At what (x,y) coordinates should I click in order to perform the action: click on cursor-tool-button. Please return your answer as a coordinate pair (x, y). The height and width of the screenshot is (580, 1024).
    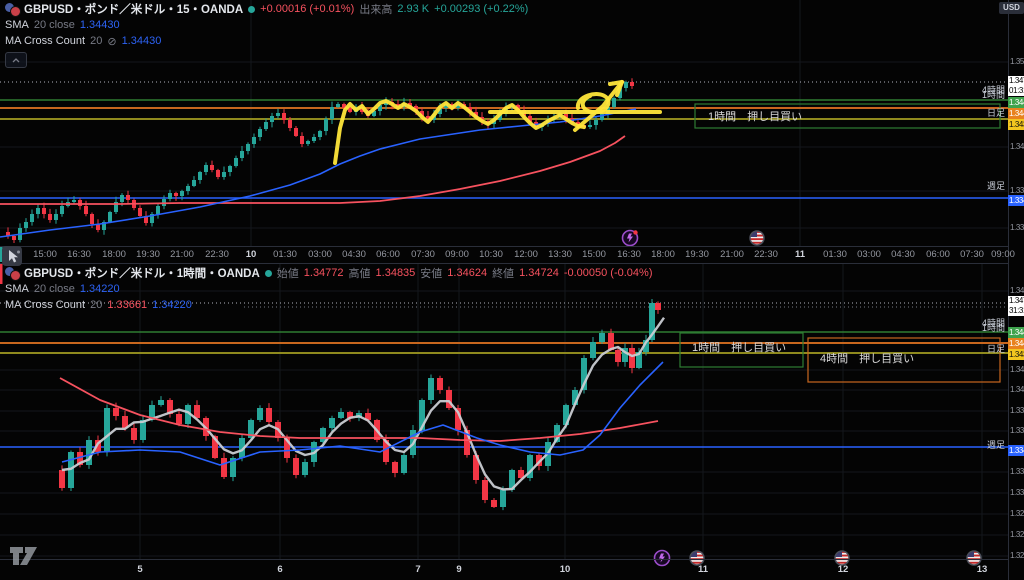
    Looking at the image, I should click on (12, 256).